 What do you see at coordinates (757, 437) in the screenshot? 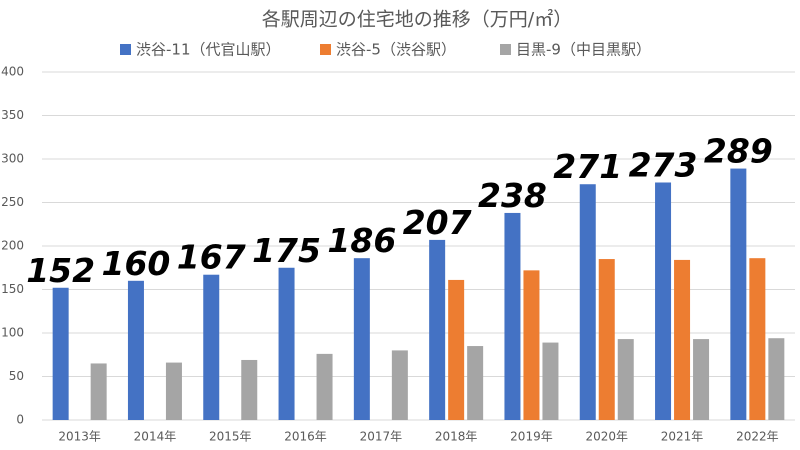
I see `x-tick-label: 2022年` at bounding box center [757, 437].